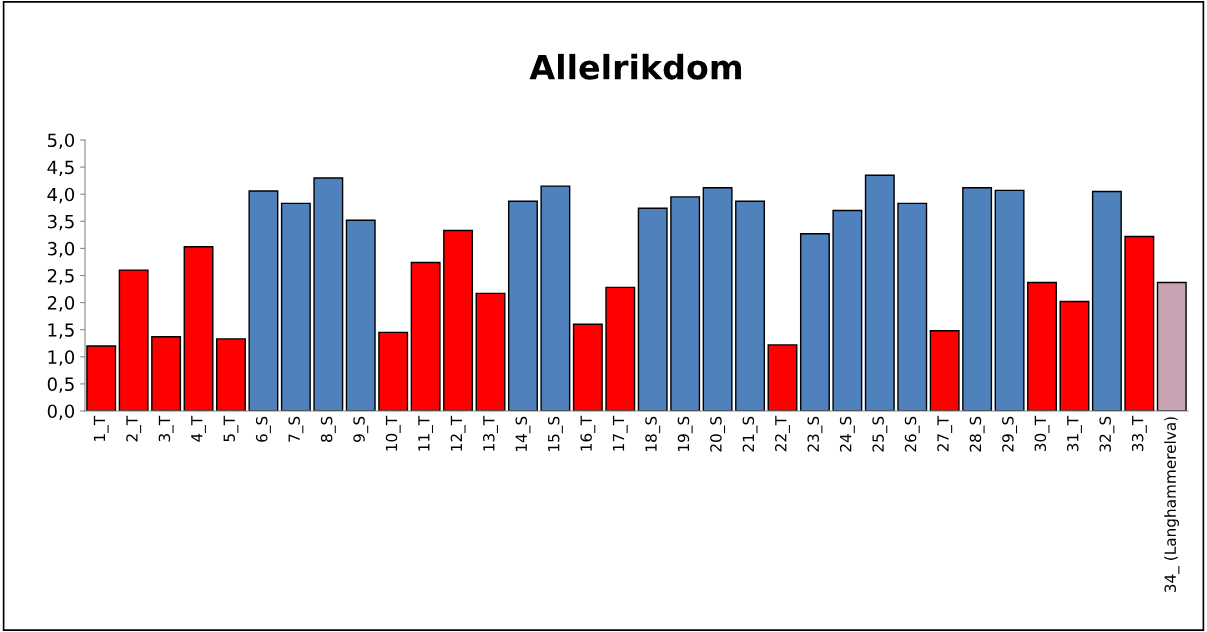 This screenshot has height=632, width=1207. Describe the element at coordinates (61, 304) in the screenshot. I see `y-tick-label: 2,0` at that location.